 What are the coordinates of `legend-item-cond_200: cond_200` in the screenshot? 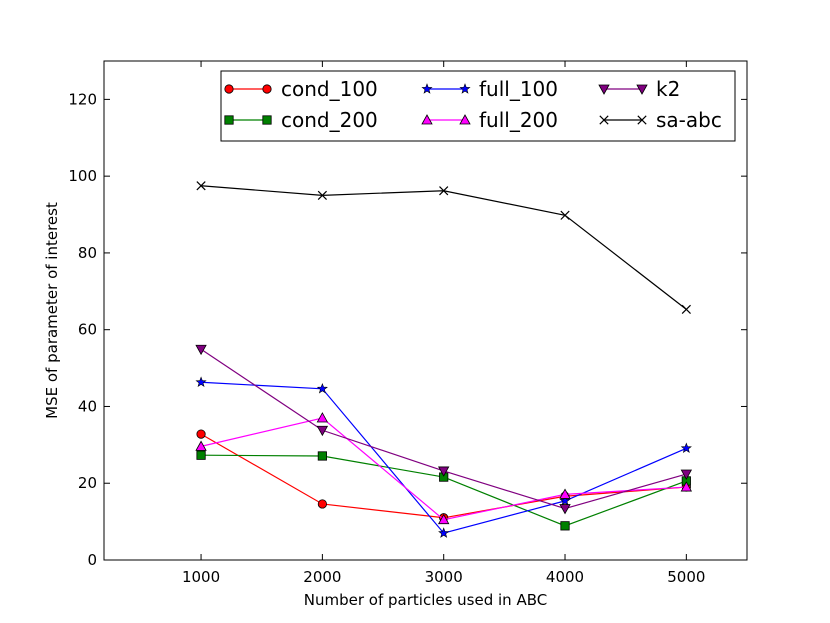 It's located at (301, 120).